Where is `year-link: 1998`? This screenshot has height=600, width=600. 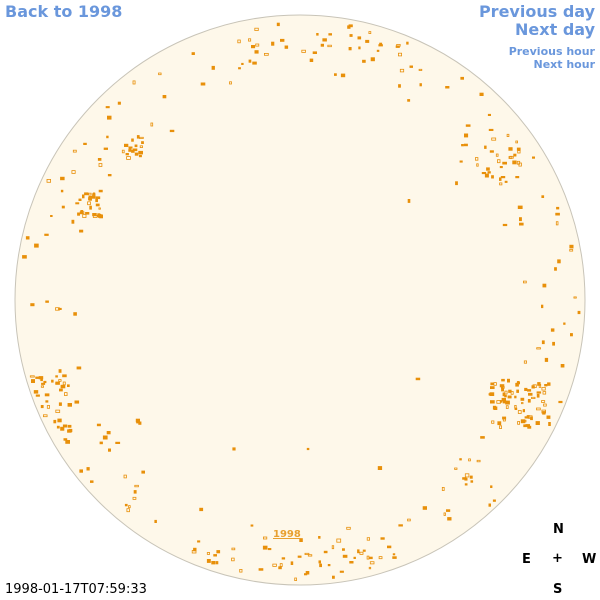 year-link: 1998 is located at coordinates (287, 534).